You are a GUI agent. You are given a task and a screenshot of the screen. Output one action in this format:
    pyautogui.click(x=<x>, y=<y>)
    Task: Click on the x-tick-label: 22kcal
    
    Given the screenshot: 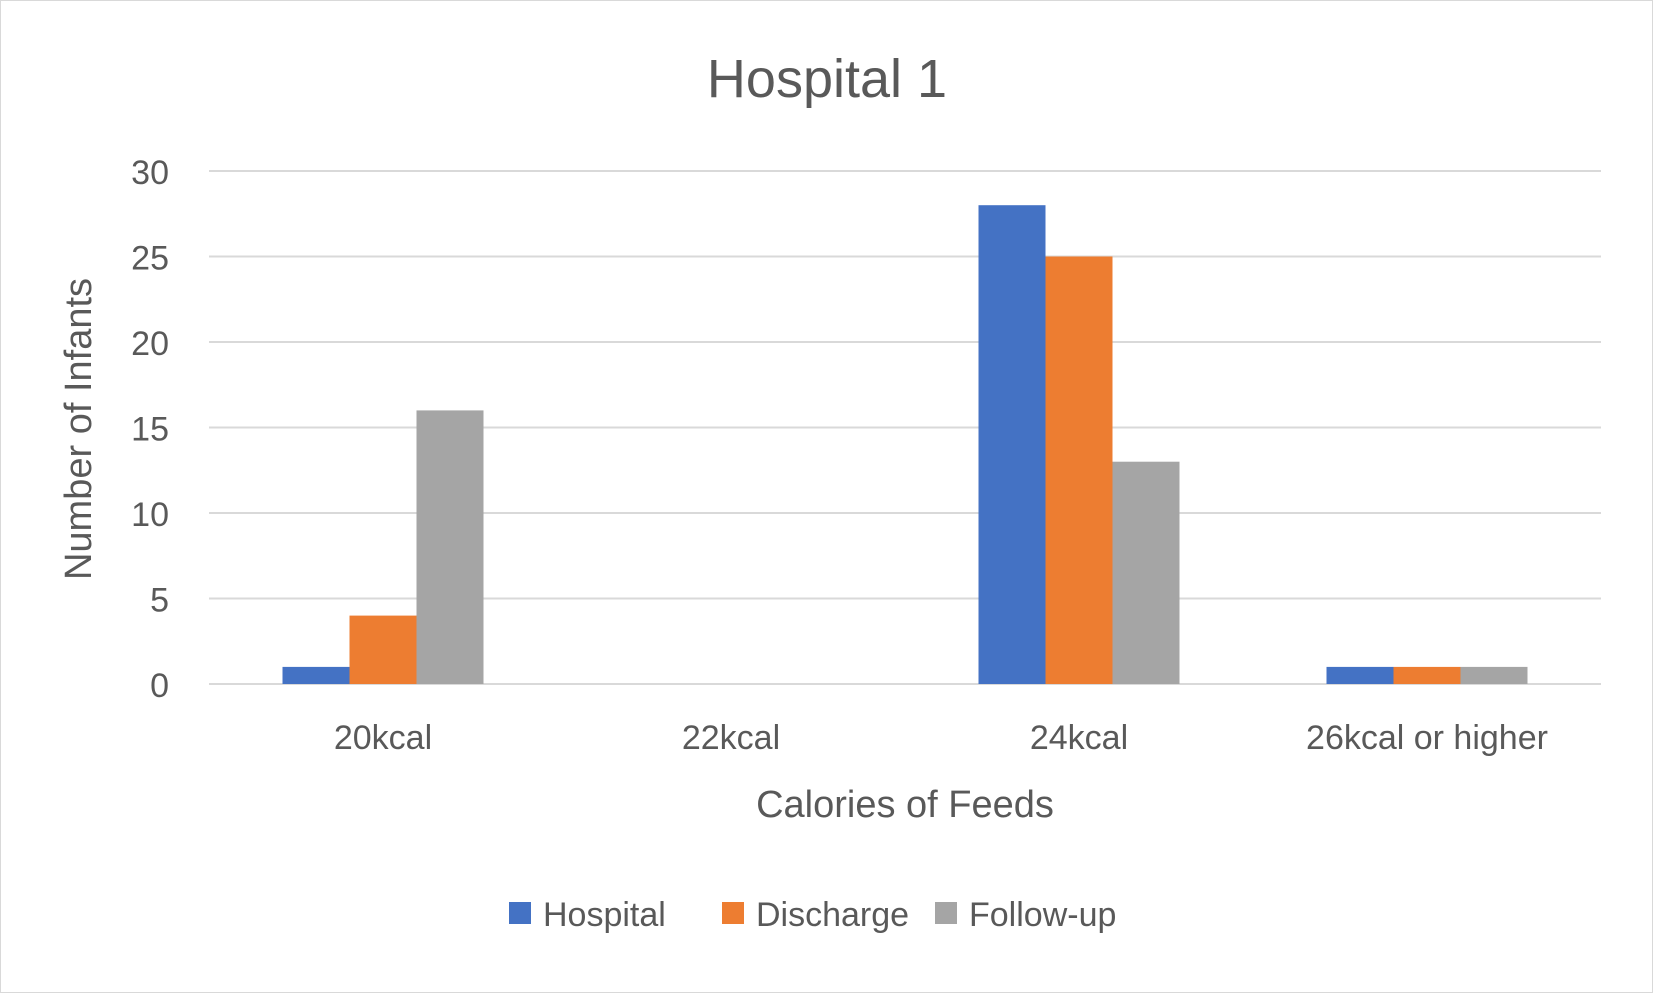 What is the action you would take?
    pyautogui.click(x=731, y=738)
    